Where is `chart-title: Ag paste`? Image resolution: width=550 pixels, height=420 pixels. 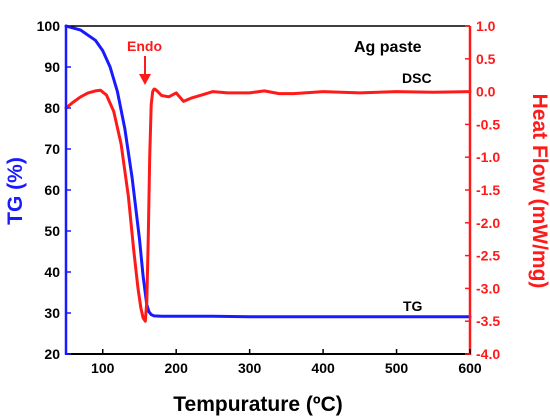
chart-title: Ag paste is located at coordinates (388, 47).